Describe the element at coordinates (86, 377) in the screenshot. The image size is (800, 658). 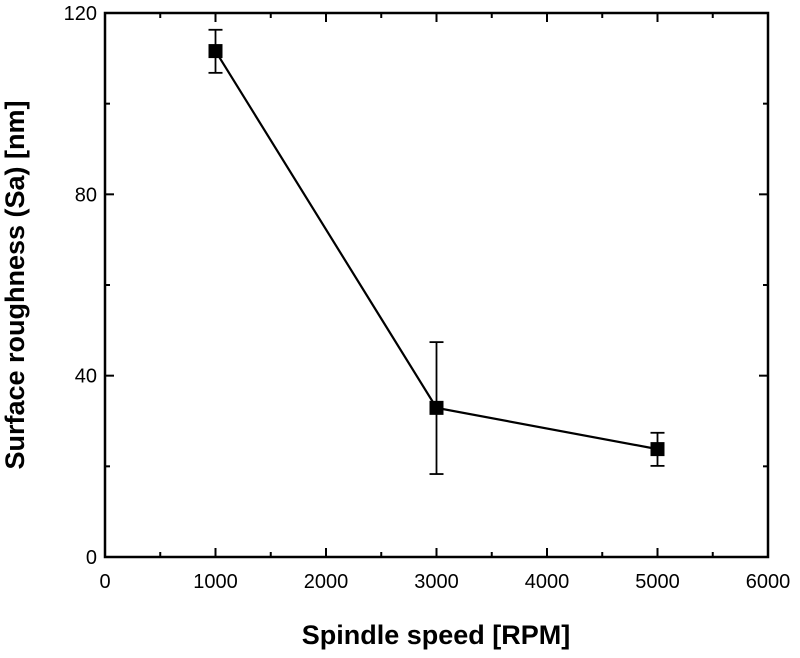
I see `y-tick-label: 40` at that location.